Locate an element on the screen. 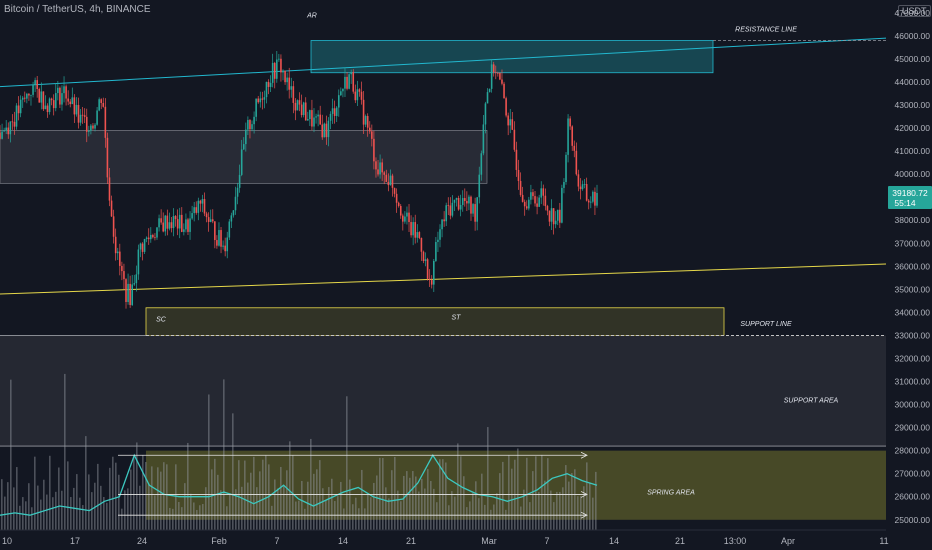  ar-zone is located at coordinates (512, 57).